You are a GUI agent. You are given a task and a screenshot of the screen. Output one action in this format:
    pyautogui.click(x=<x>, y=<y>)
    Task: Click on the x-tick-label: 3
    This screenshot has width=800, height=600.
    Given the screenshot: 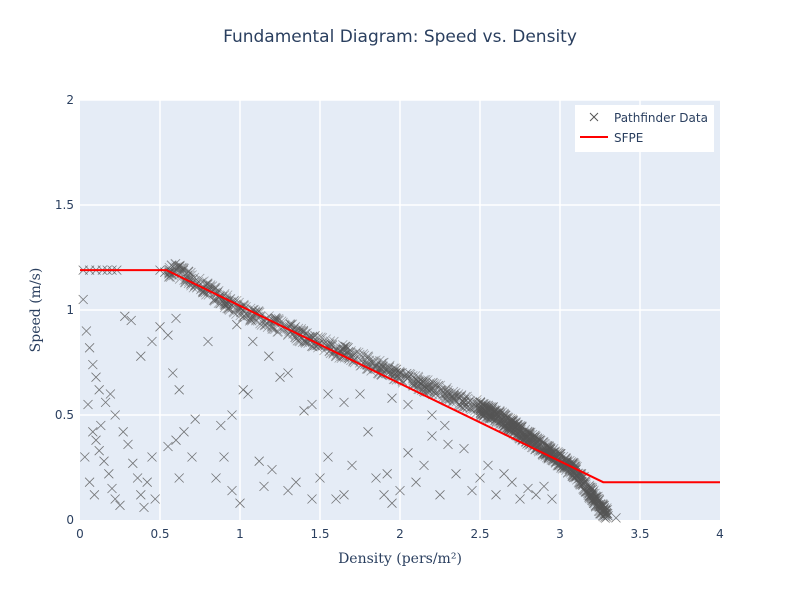 What is the action you would take?
    pyautogui.click(x=560, y=534)
    